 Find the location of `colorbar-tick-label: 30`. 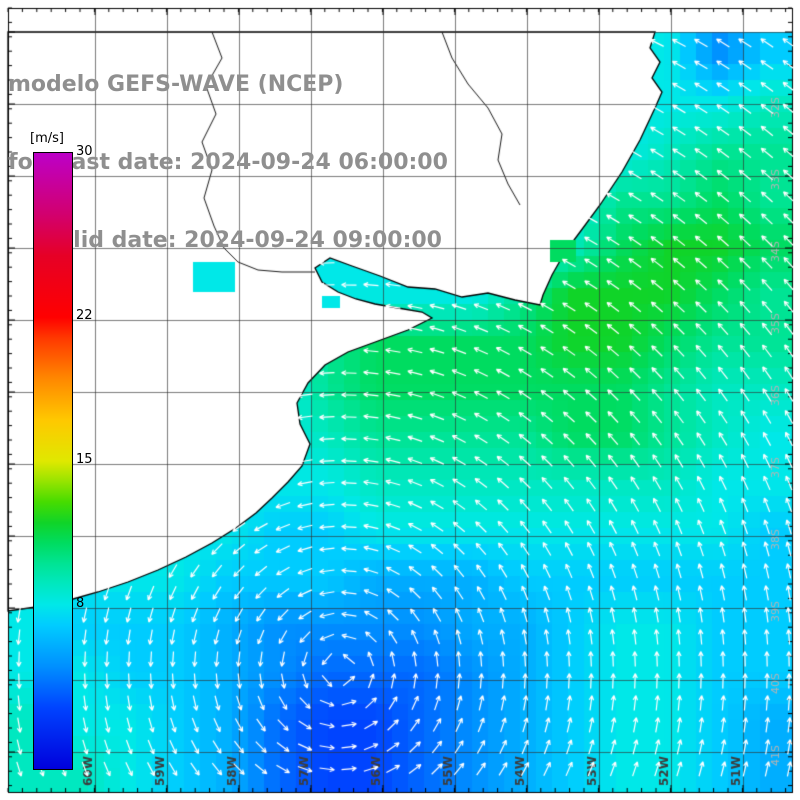

colorbar-tick-label: 30 is located at coordinates (84, 151).